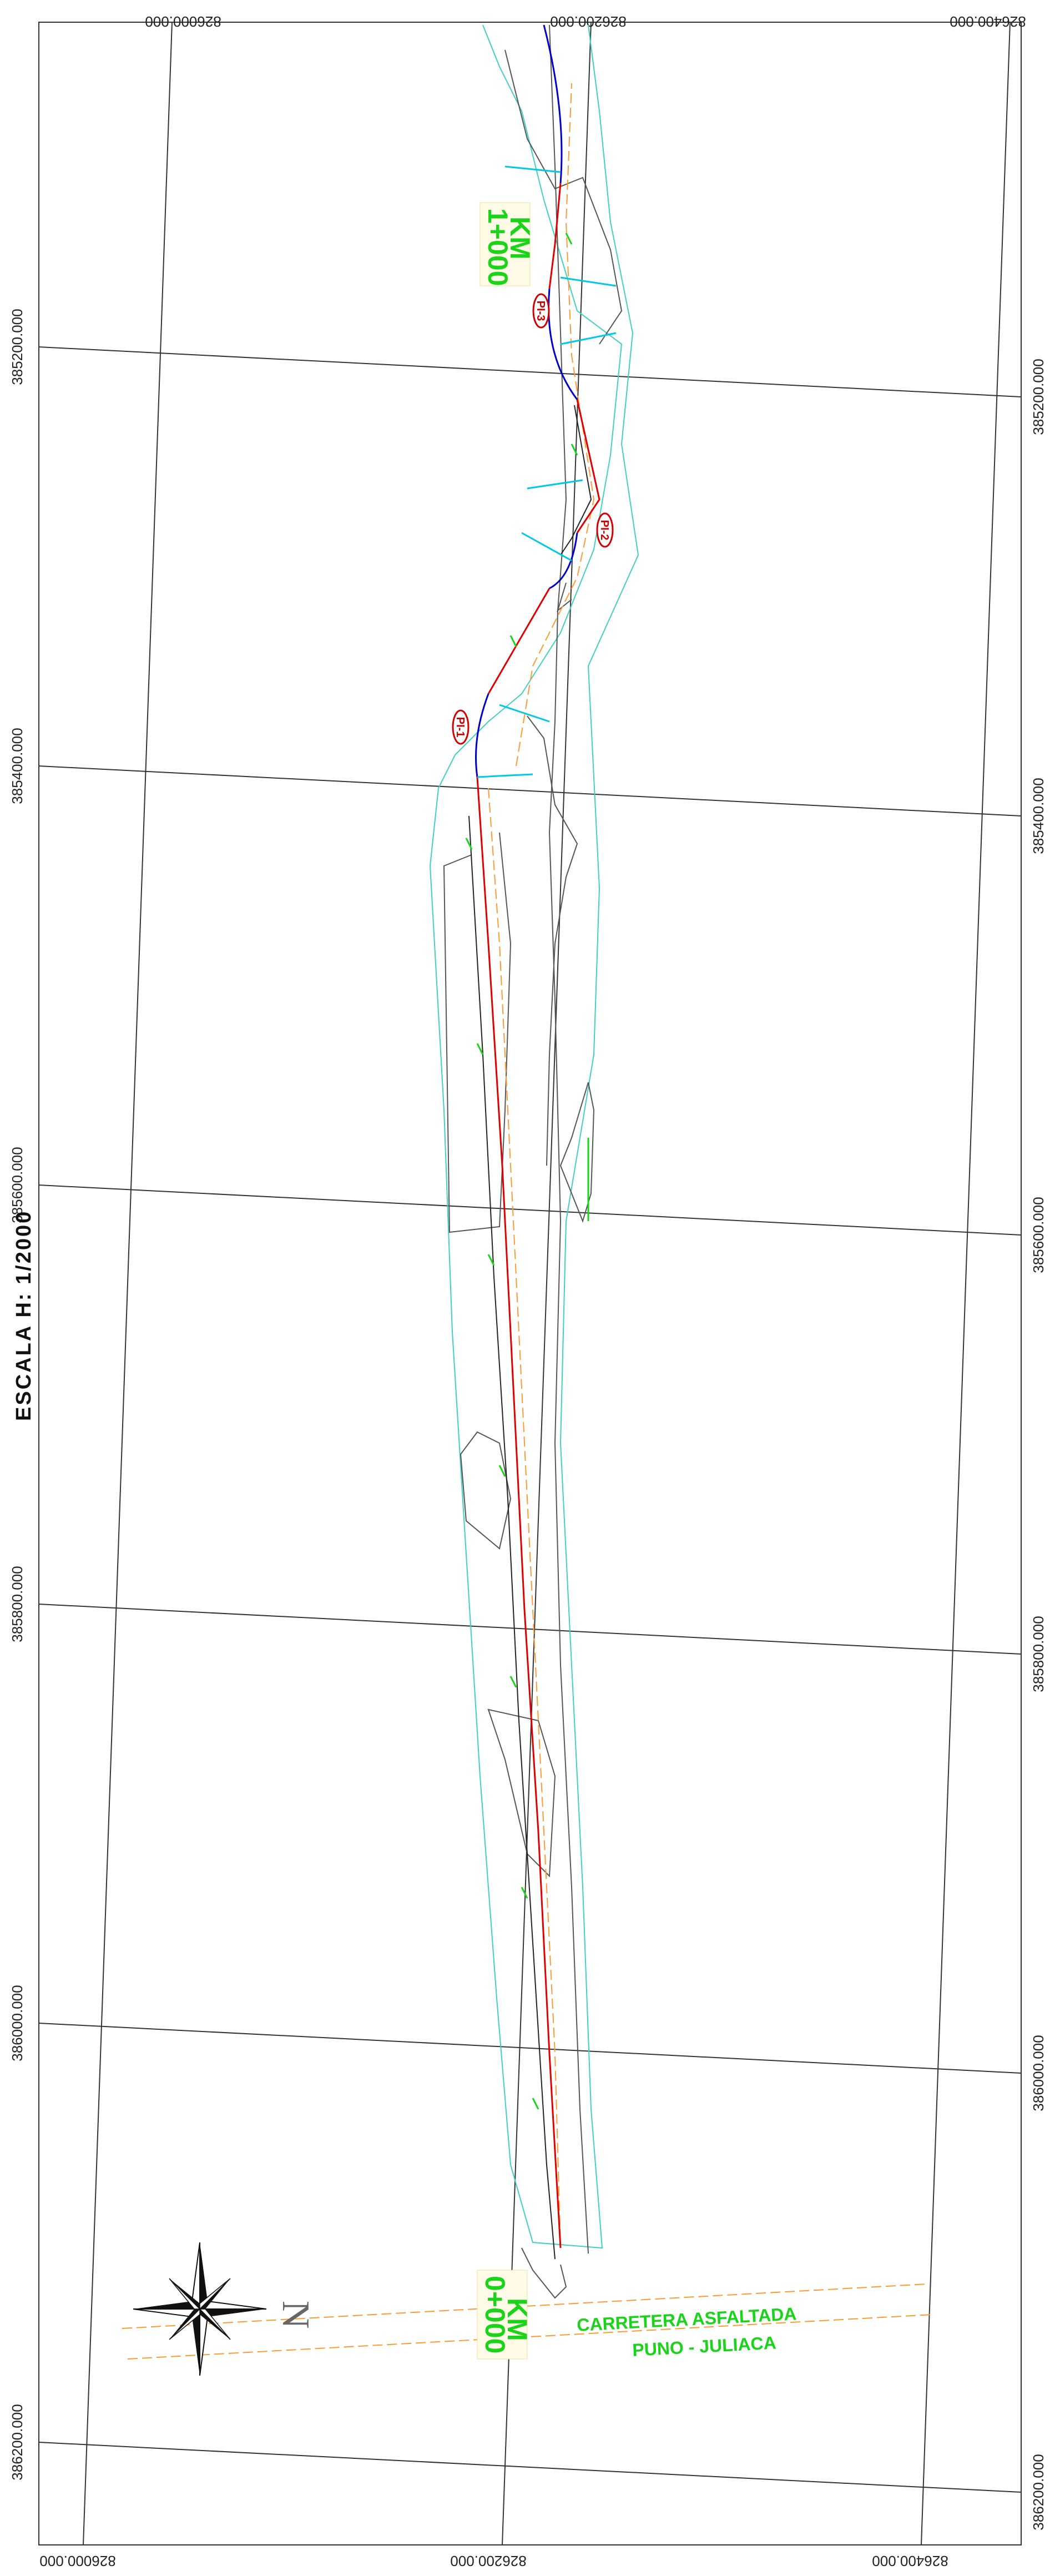  I want to click on terrain-lines, so click(533, 1161).